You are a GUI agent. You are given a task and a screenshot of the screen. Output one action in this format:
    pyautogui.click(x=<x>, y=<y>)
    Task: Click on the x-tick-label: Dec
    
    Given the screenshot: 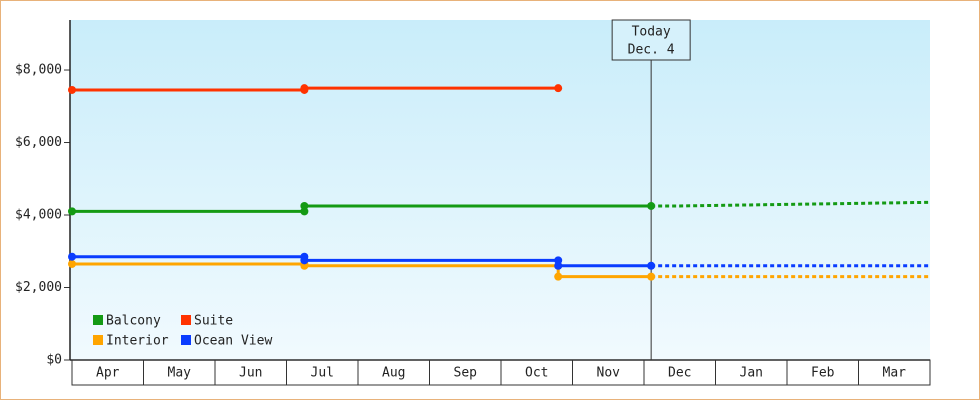 What is the action you would take?
    pyautogui.click(x=679, y=373)
    